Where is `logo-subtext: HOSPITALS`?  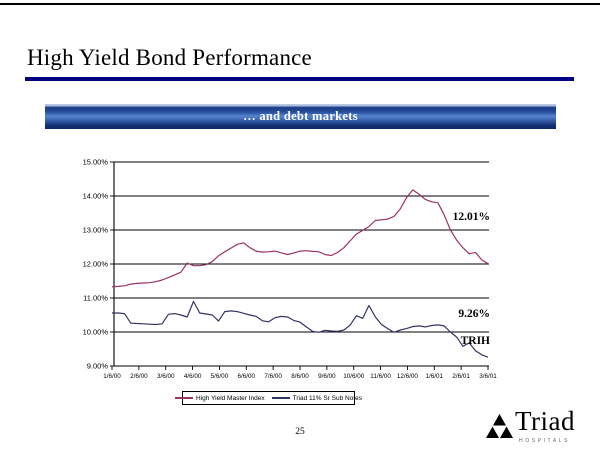 logo-subtext: HOSPITALS is located at coordinates (545, 441).